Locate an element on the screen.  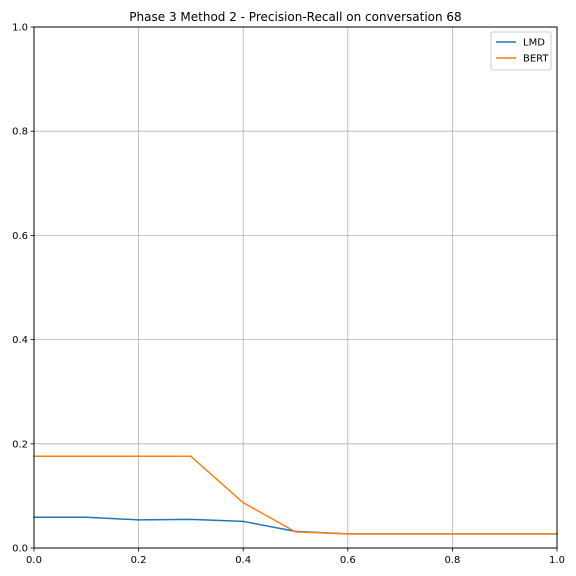
y-tick-label: 0.6 is located at coordinates (20, 236).